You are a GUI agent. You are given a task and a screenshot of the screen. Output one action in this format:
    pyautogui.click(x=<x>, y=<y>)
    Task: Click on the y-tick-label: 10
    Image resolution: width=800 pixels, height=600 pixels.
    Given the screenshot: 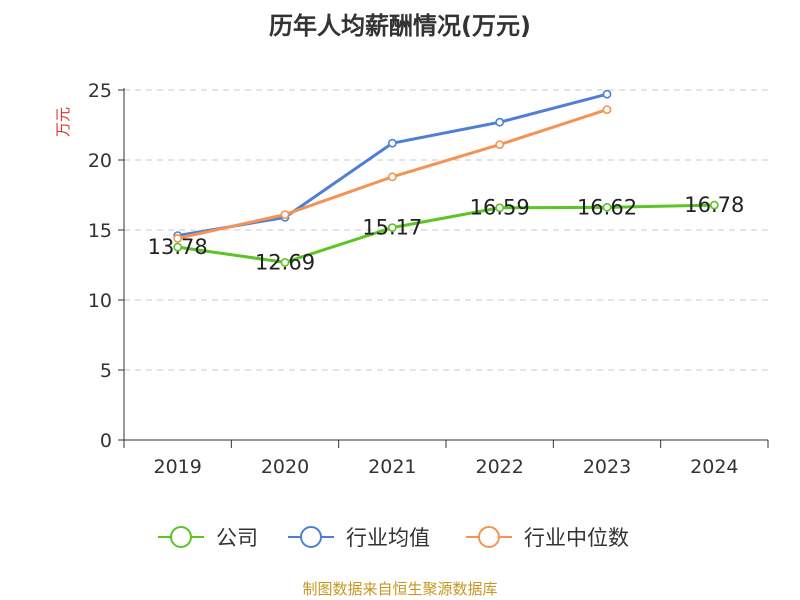 What is the action you would take?
    pyautogui.click(x=100, y=301)
    